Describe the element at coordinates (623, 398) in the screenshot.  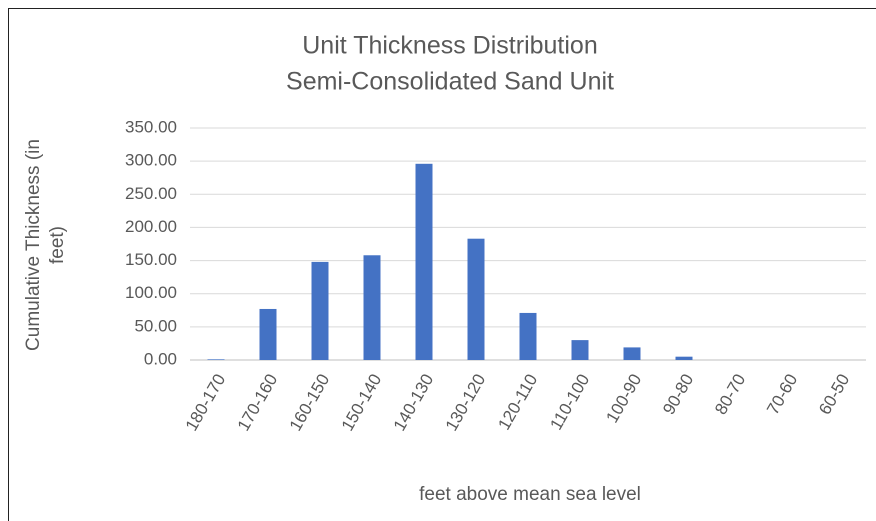
I see `x-tick-label: 100-90` at that location.